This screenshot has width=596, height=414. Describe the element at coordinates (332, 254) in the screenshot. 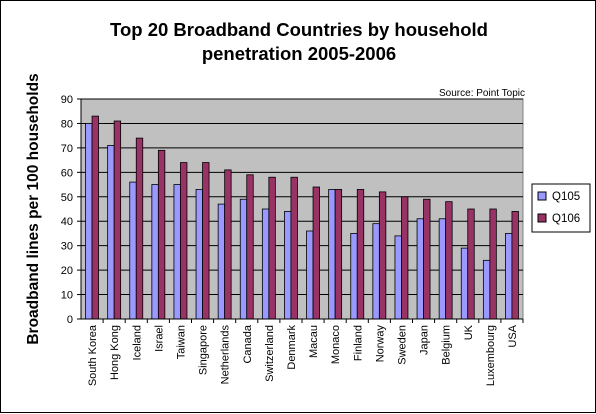

I see `bar-q105-monaco` at that location.